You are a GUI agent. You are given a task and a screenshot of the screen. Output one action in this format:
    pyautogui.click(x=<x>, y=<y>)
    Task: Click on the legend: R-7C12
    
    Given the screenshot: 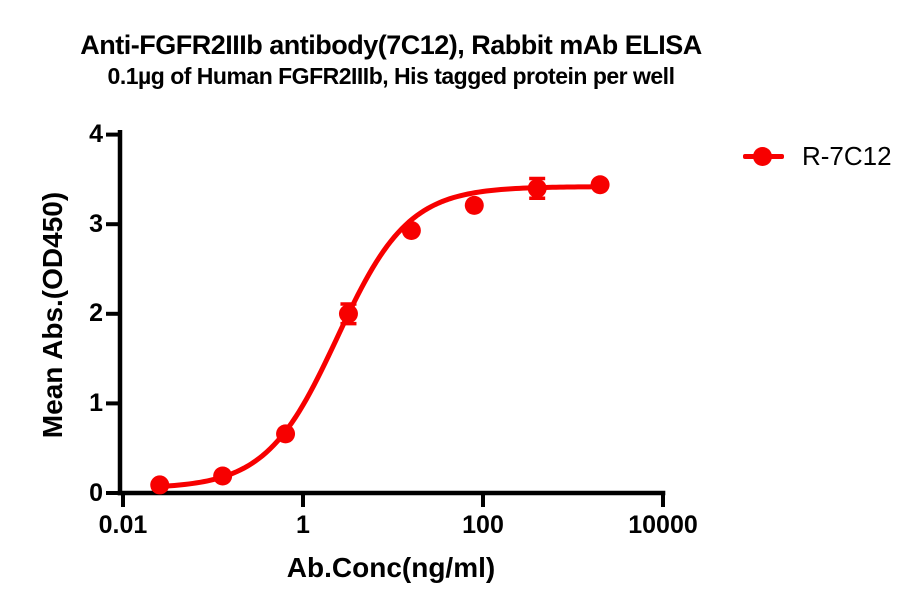 What is the action you would take?
    pyautogui.click(x=831, y=156)
    